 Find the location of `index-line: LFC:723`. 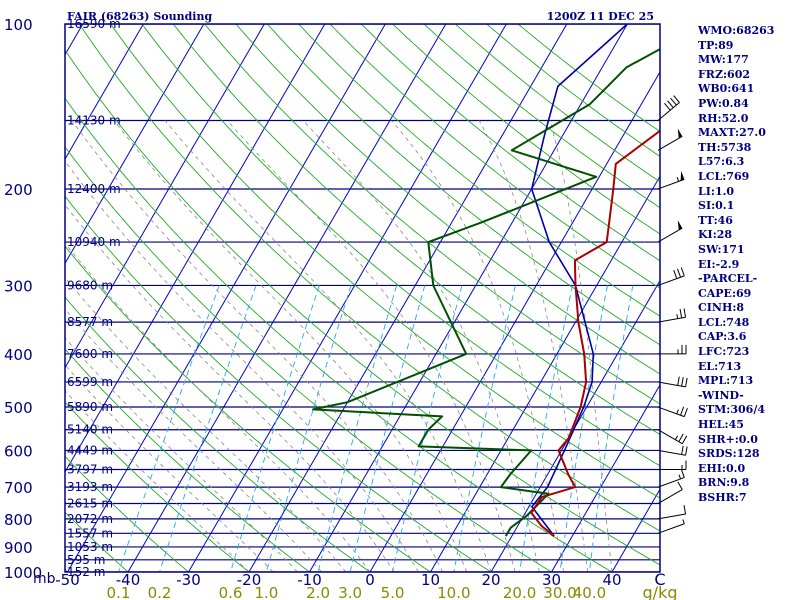

index-line: LFC:723 is located at coordinates (724, 352).